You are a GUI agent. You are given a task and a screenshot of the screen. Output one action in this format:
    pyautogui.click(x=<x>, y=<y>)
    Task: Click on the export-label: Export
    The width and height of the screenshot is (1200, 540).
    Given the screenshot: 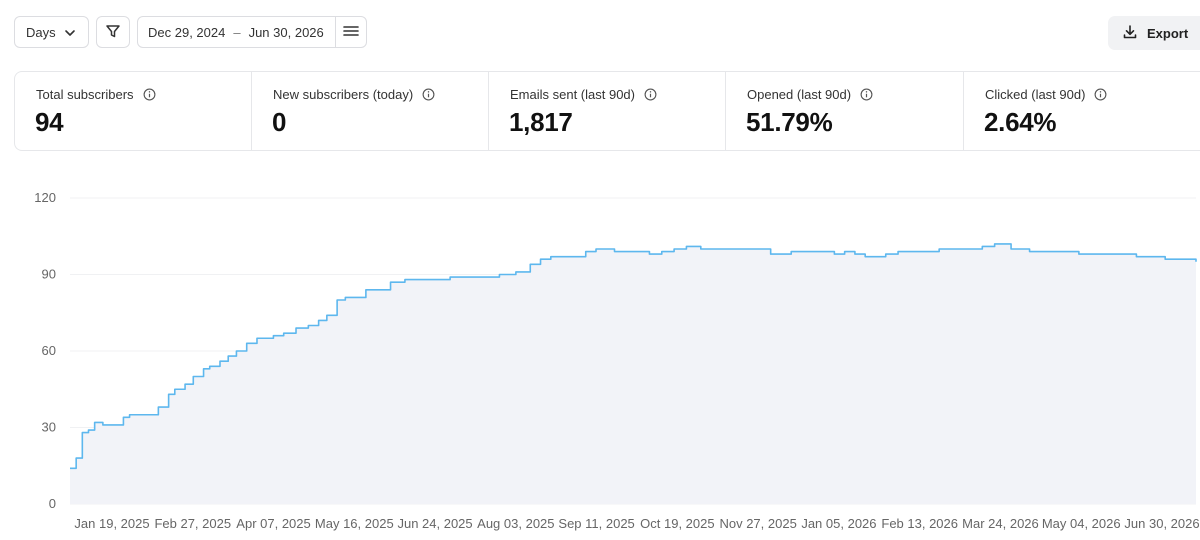 What is the action you would take?
    pyautogui.click(x=1168, y=33)
    